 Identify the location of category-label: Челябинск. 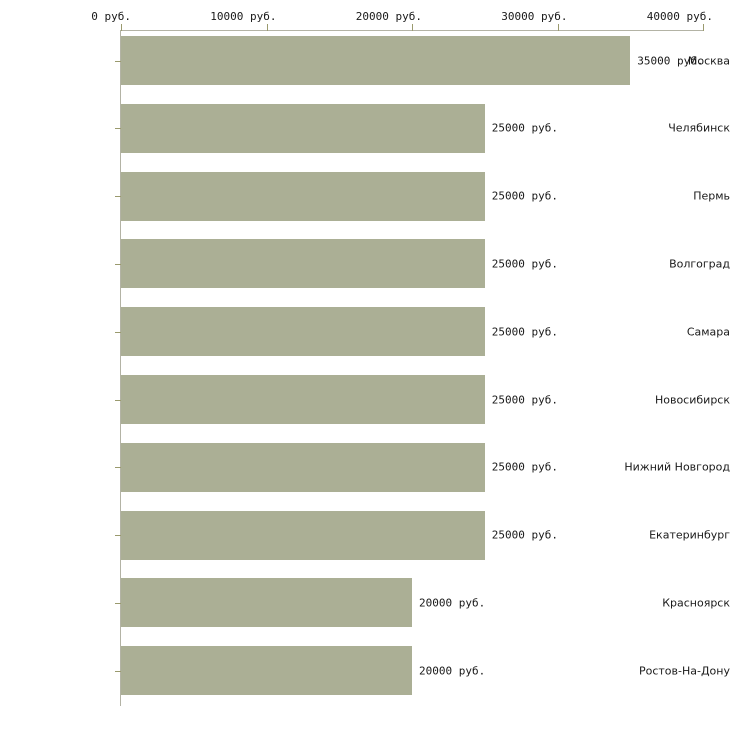
(699, 128).